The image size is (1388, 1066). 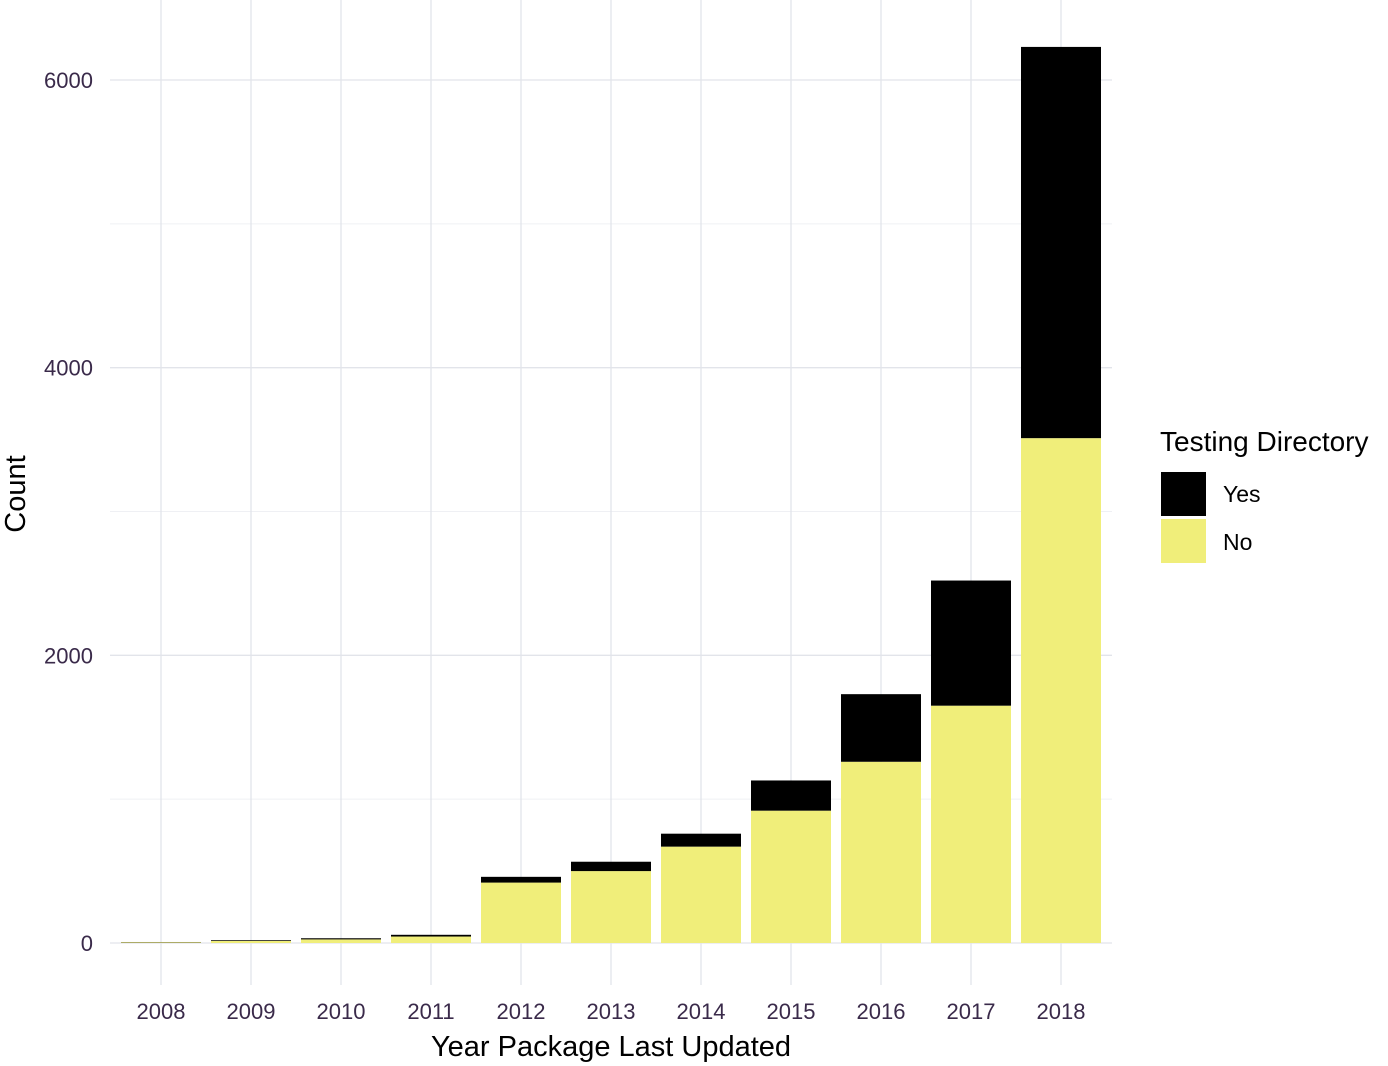 I want to click on y-tick-label: 0, so click(x=87, y=943).